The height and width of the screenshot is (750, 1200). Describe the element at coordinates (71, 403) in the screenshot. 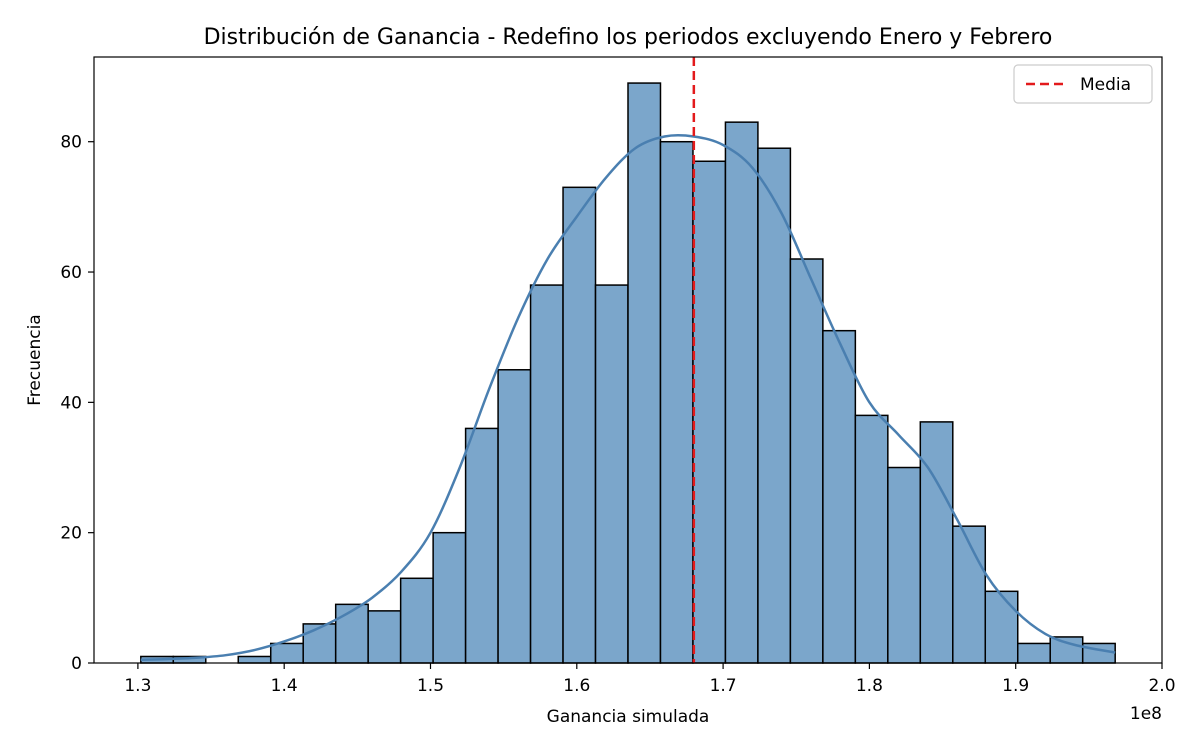

I see `y-tick-label: 40` at that location.